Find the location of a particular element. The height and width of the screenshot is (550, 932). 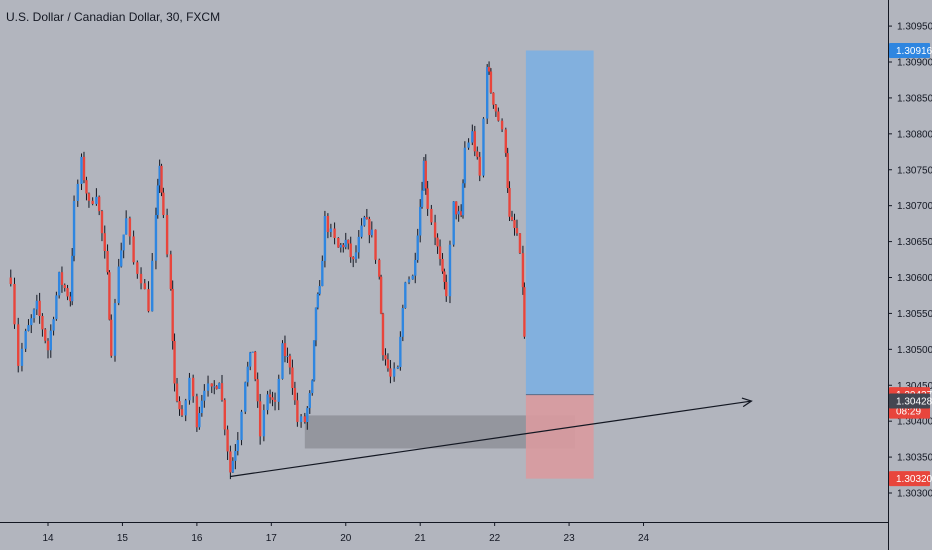

y-tick-label: 1.30400 is located at coordinates (914, 422).